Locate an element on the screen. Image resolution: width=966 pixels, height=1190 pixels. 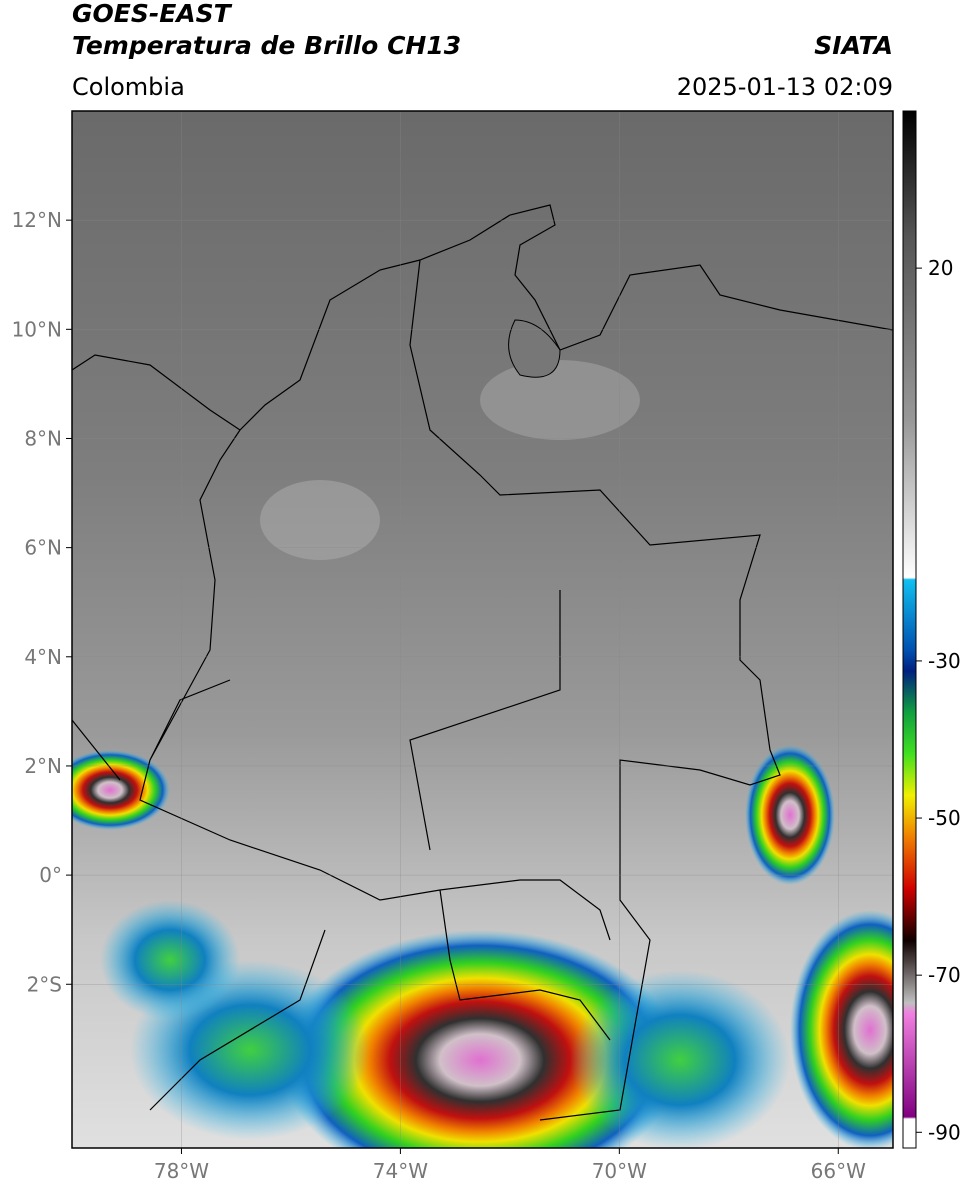
x-tick-label: 78°W is located at coordinates (181, 1171).